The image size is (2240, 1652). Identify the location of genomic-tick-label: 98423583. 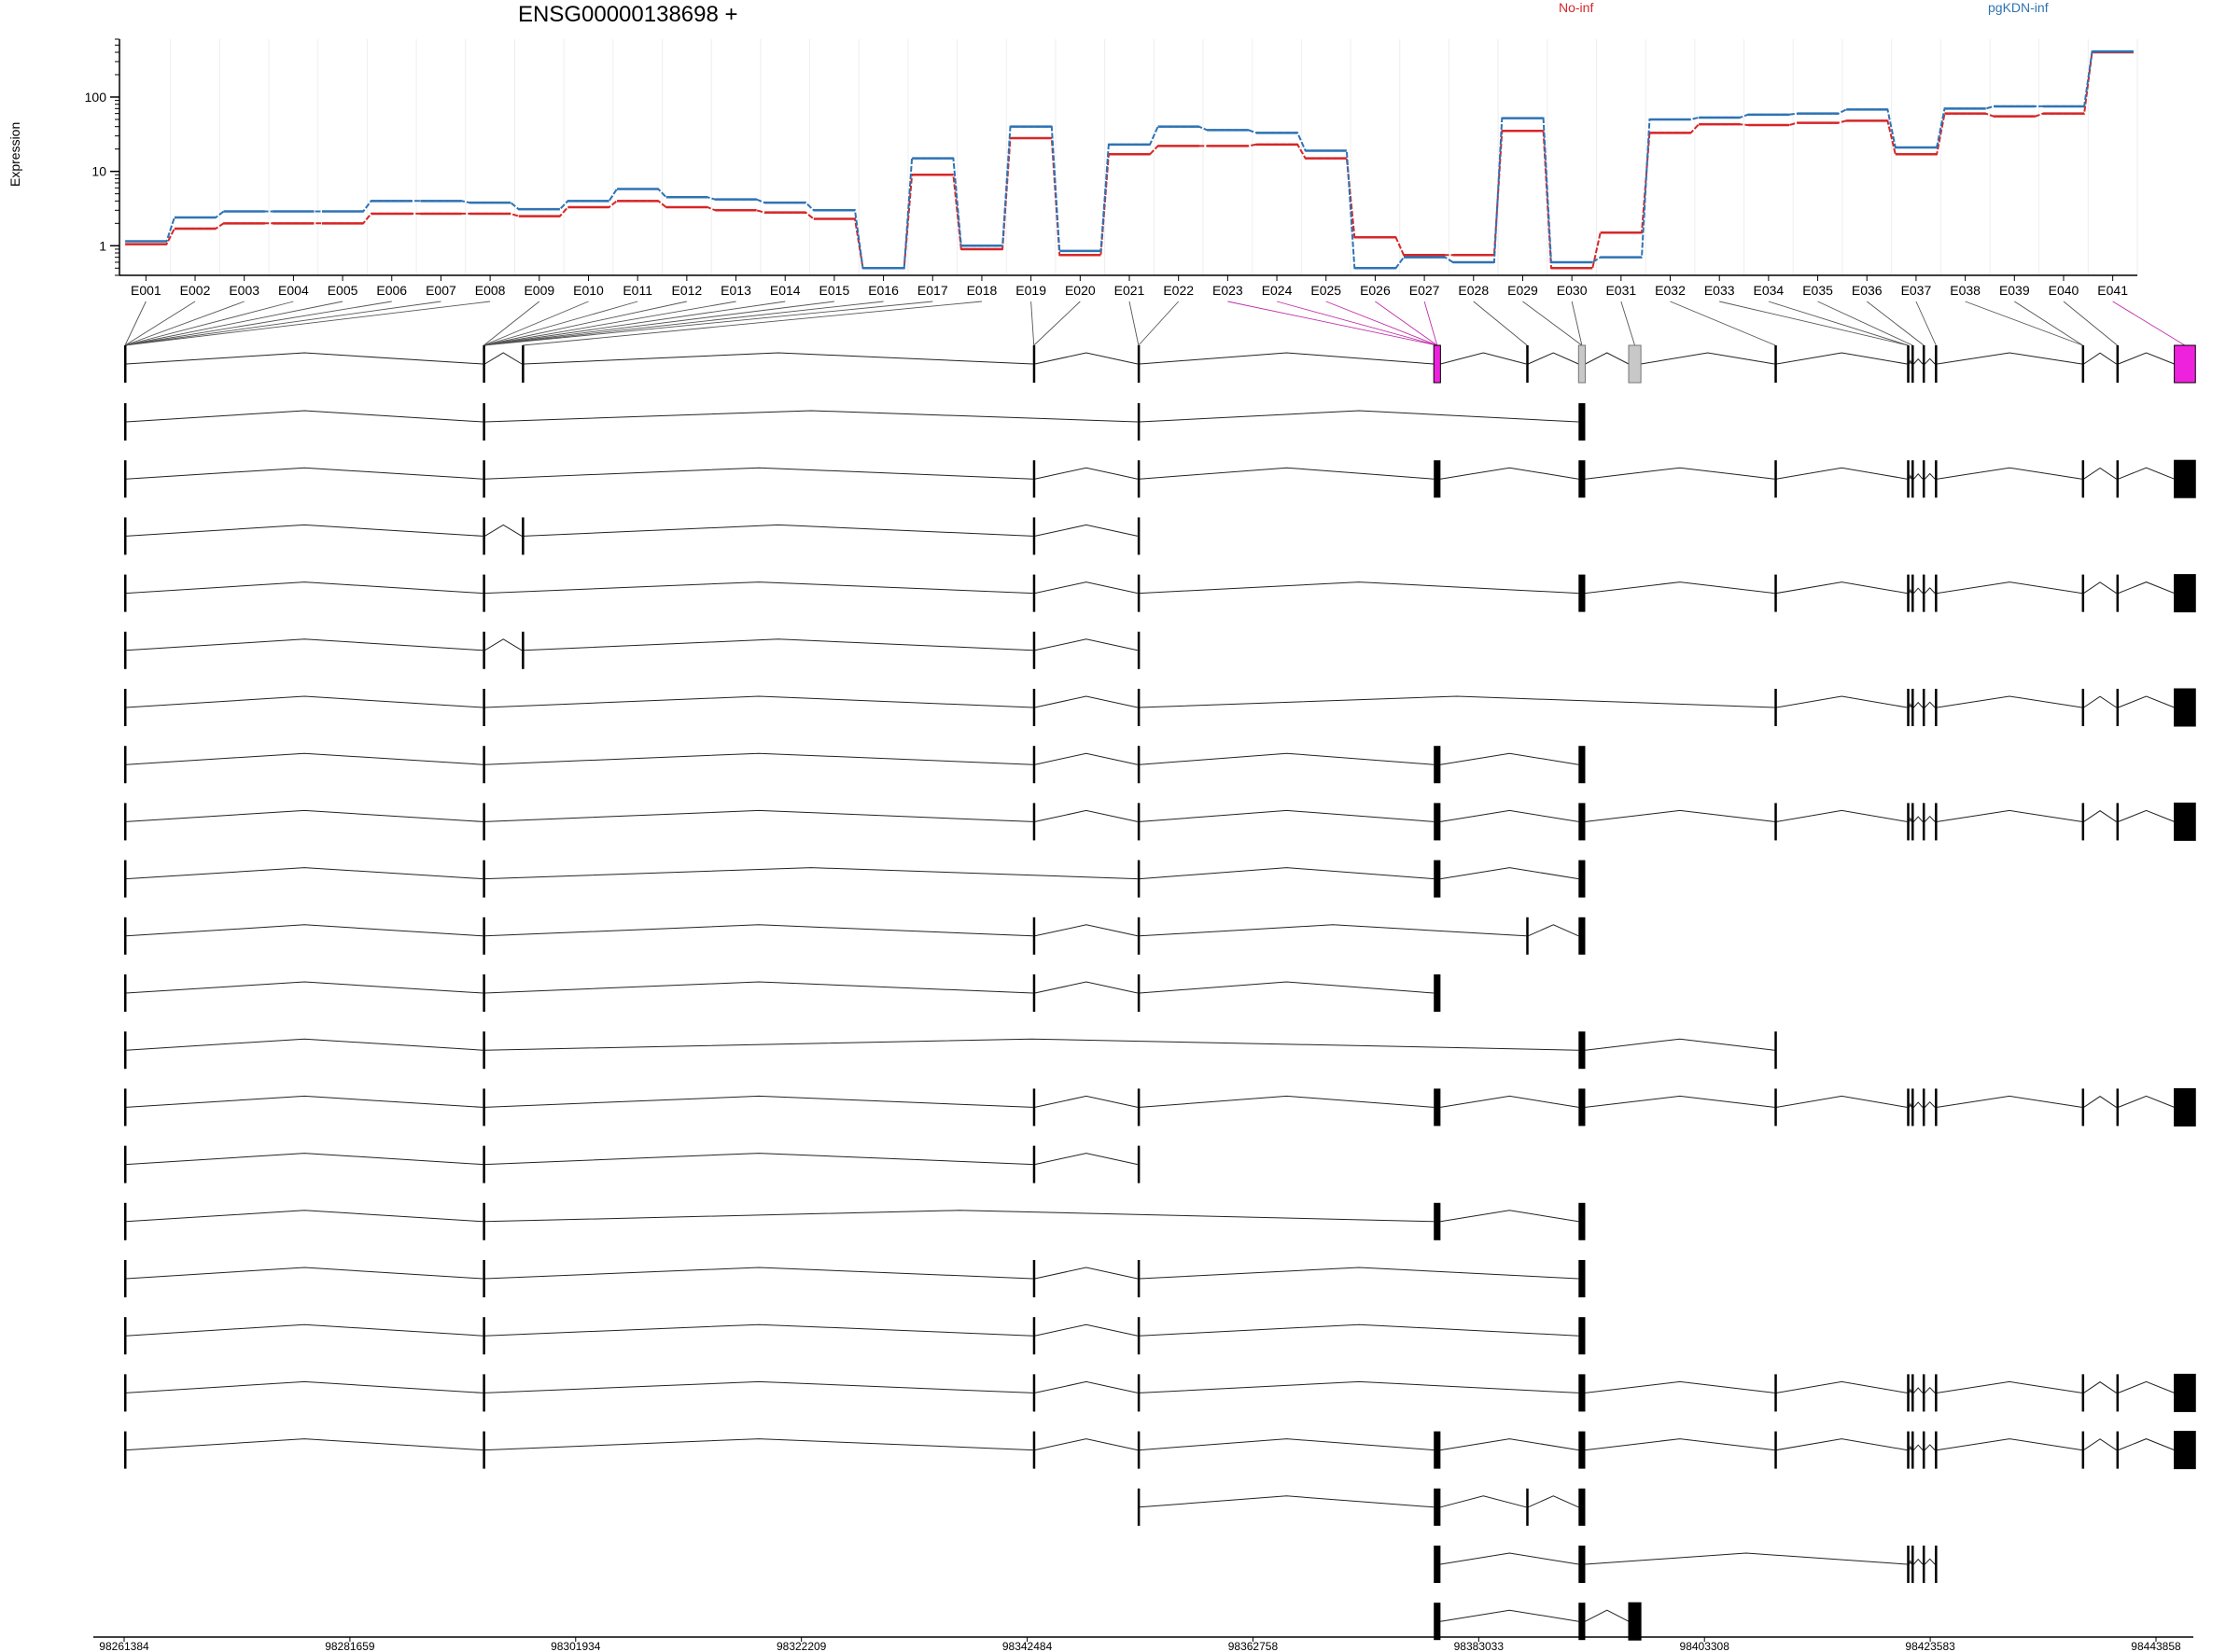
(1930, 1646).